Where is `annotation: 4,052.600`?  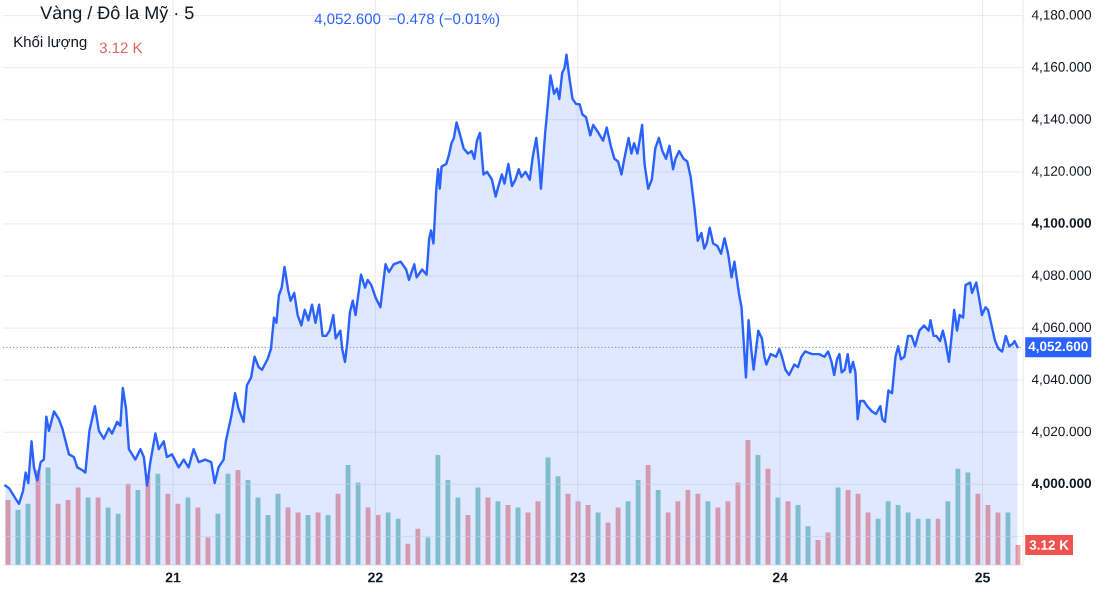 annotation: 4,052.600 is located at coordinates (347, 19).